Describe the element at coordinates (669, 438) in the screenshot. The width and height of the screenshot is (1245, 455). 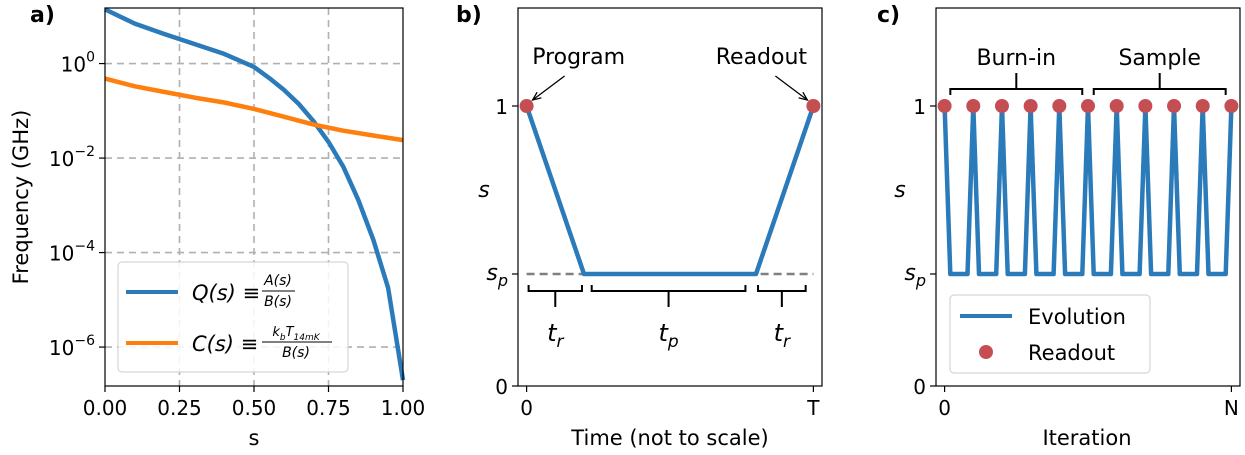
I see `x-axis-label-b: Time (not to scale)` at that location.